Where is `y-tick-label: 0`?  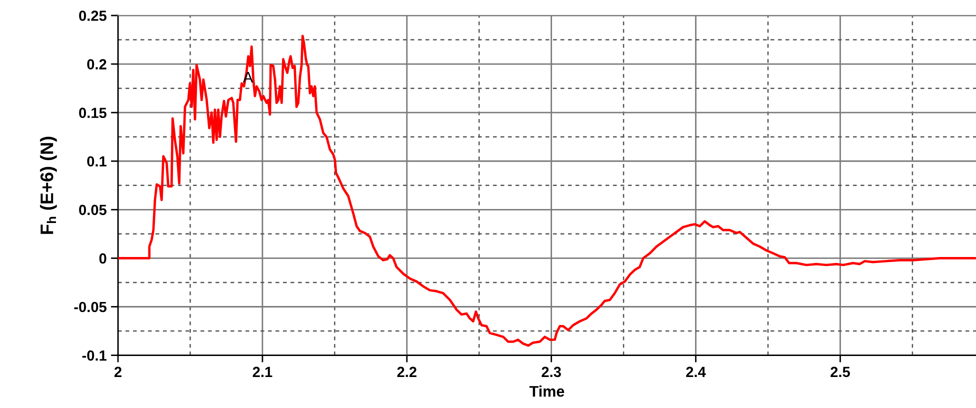
y-tick-label: 0 is located at coordinates (102, 258).